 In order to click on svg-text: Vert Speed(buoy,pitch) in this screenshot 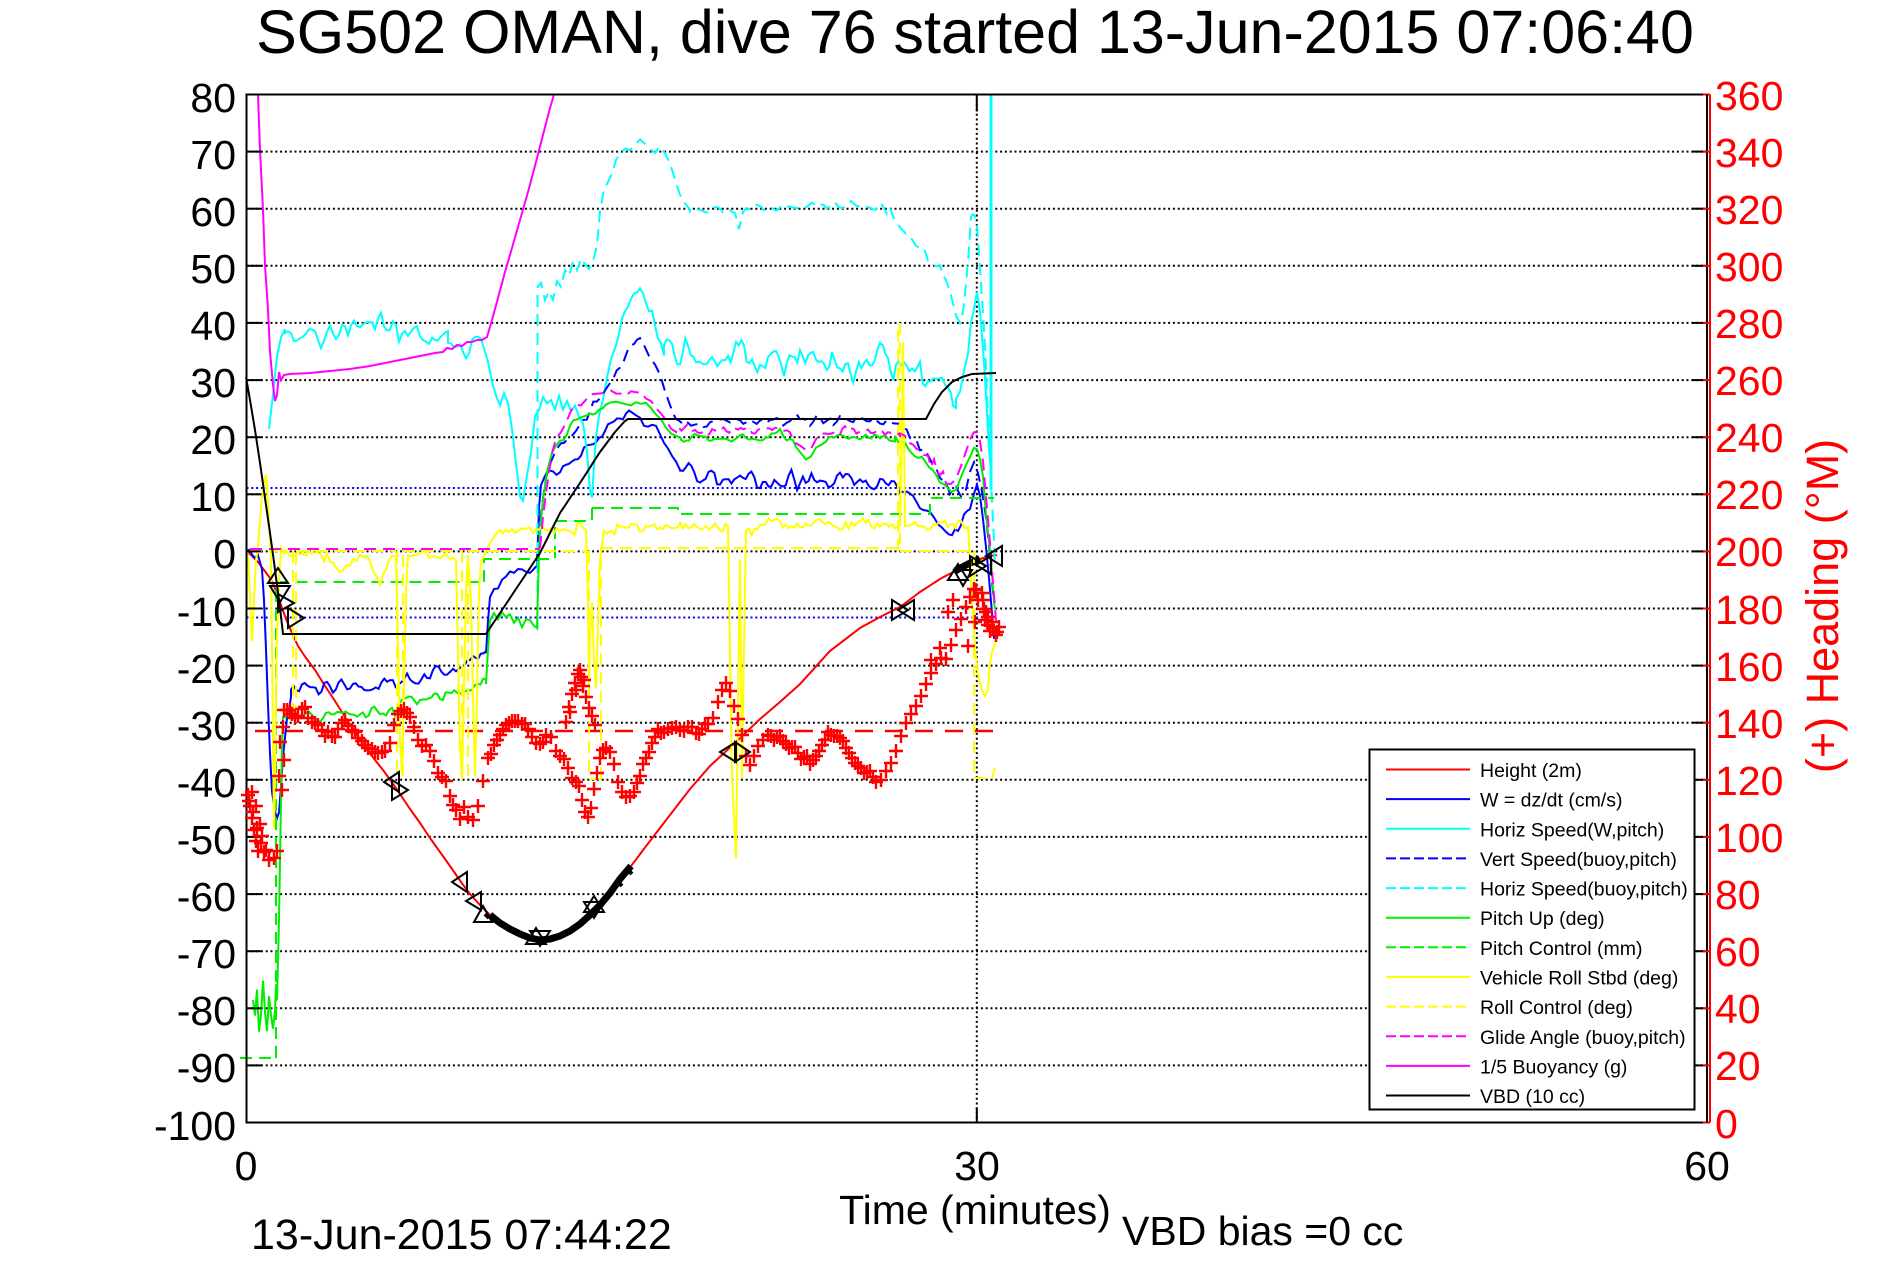, I will do `click(1578, 860)`.